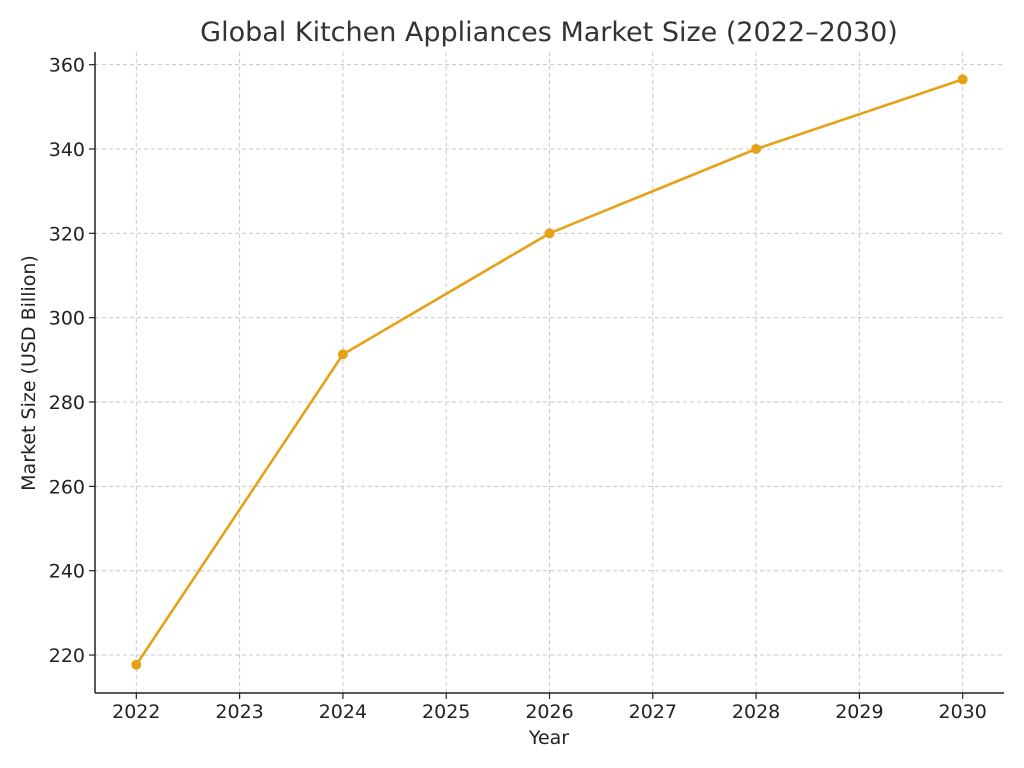 The width and height of the screenshot is (1024, 768). What do you see at coordinates (67, 572) in the screenshot?
I see `y-tick-label: 240` at bounding box center [67, 572].